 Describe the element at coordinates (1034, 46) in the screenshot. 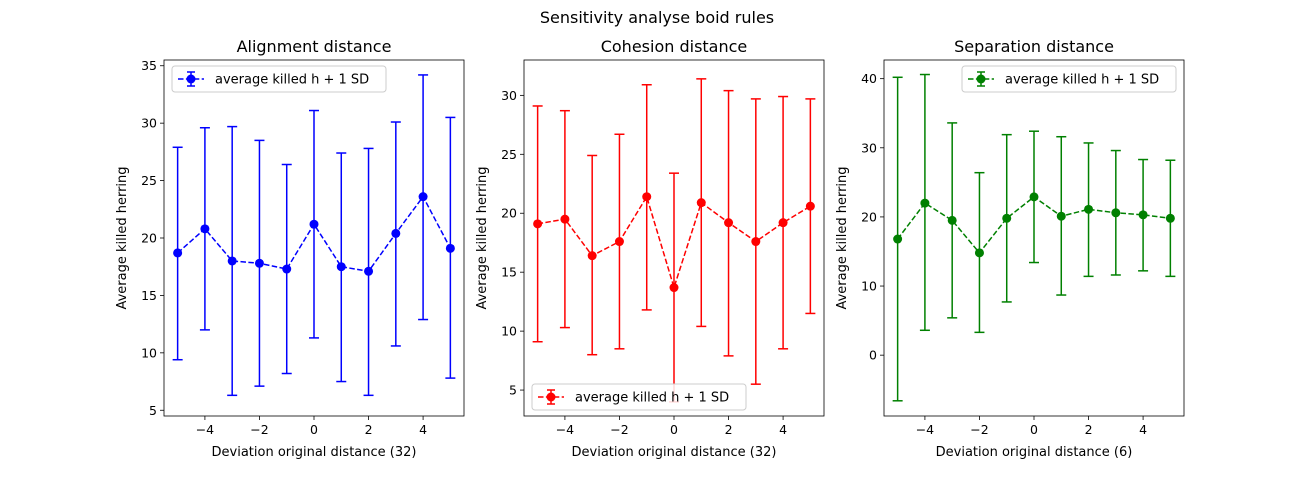

I see `chart-title: Separation distance` at that location.